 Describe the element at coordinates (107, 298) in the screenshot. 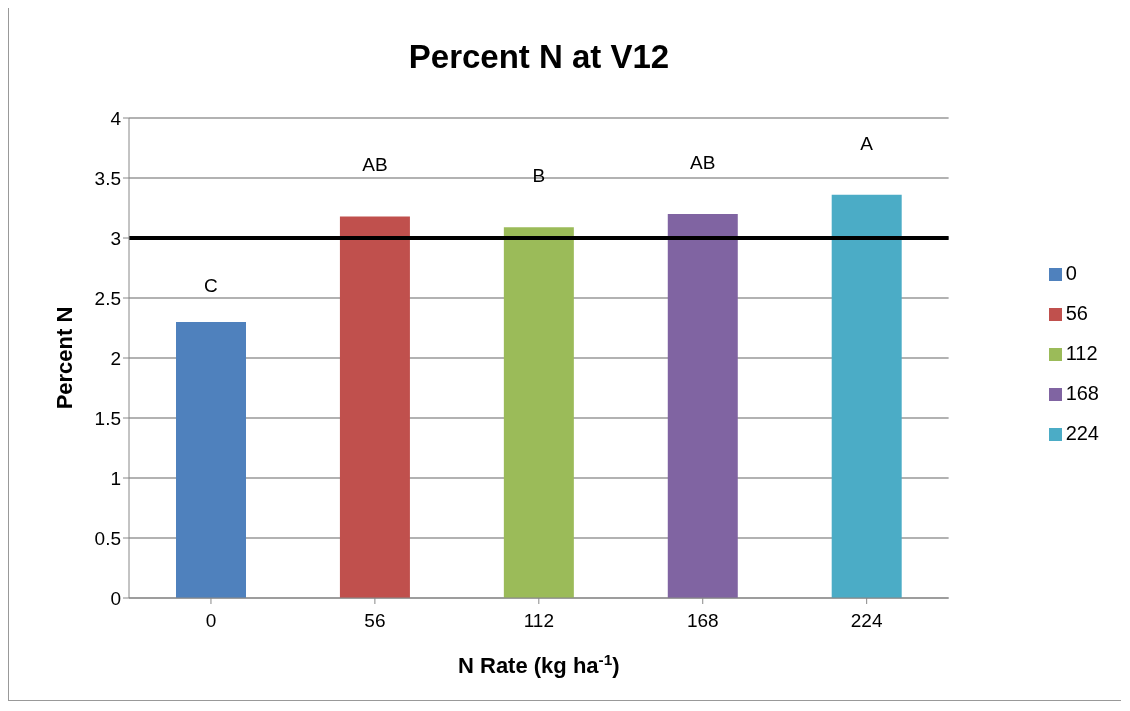

I see `y-tick-label: 2.5` at that location.